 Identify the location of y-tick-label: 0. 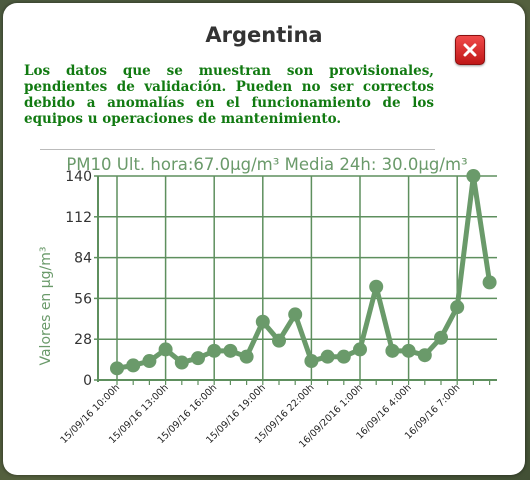
(87, 381).